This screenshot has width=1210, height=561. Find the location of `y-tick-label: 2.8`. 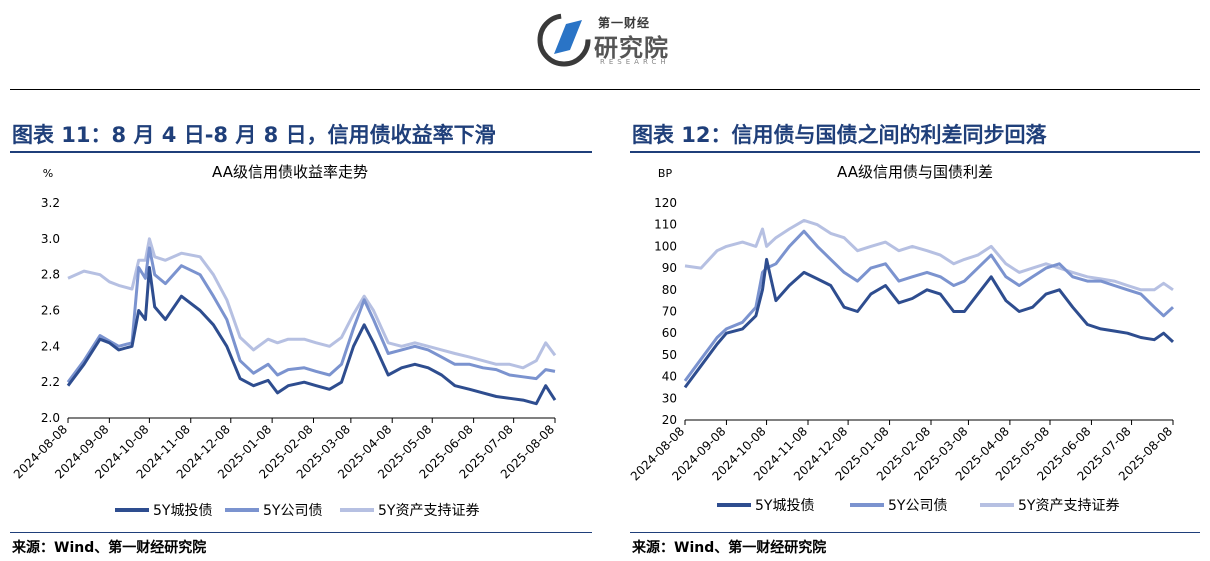

y-tick-label: 2.8 is located at coordinates (50, 275).